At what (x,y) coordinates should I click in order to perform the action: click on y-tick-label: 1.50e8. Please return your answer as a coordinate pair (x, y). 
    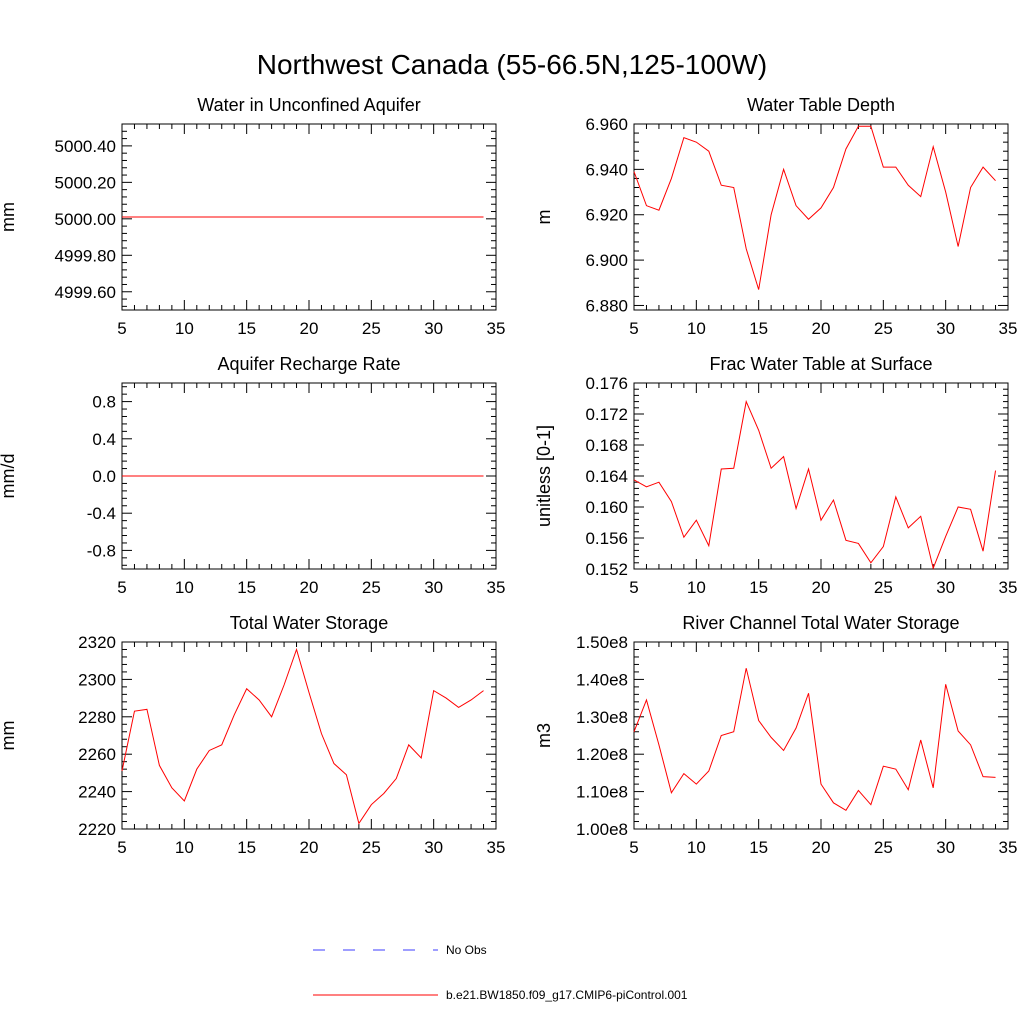
    Looking at the image, I should click on (602, 642).